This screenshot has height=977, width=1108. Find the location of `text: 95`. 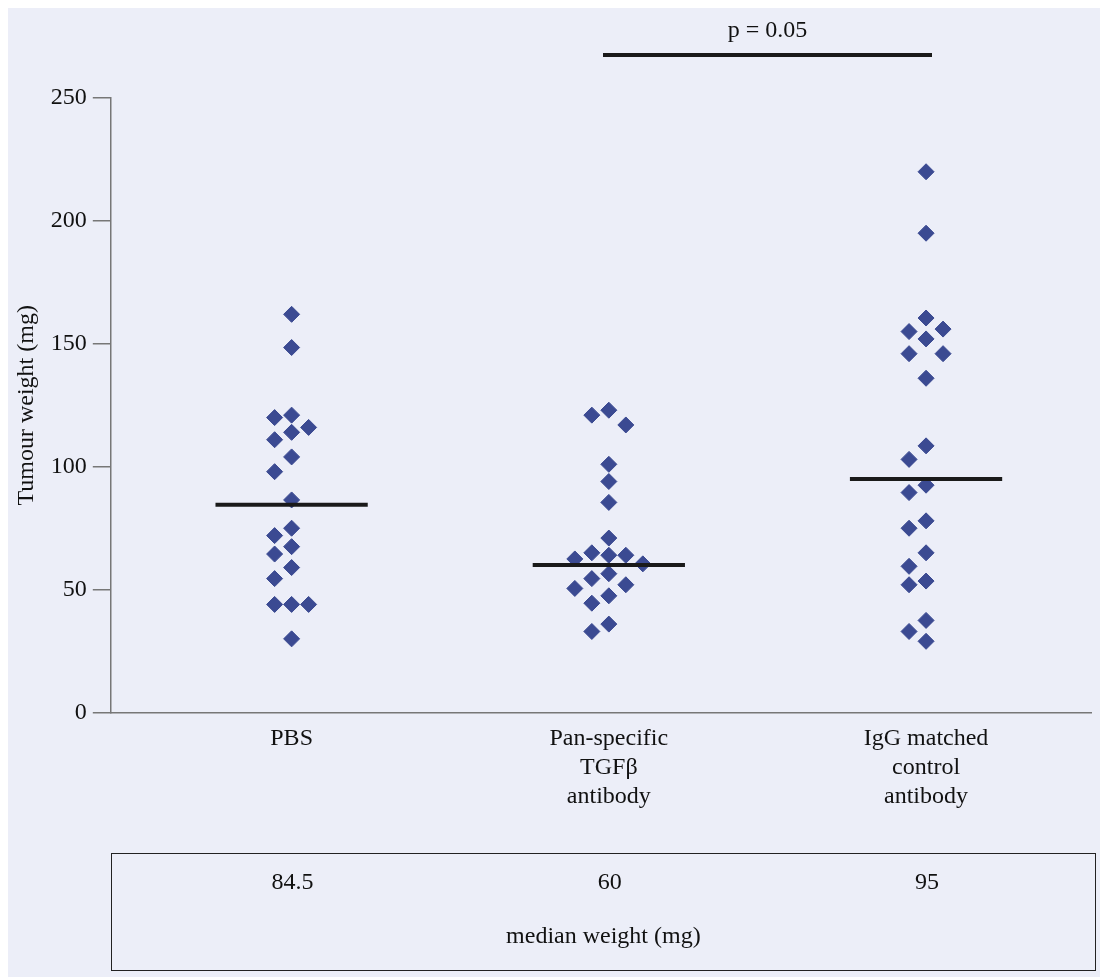

text: 95 is located at coordinates (927, 881).